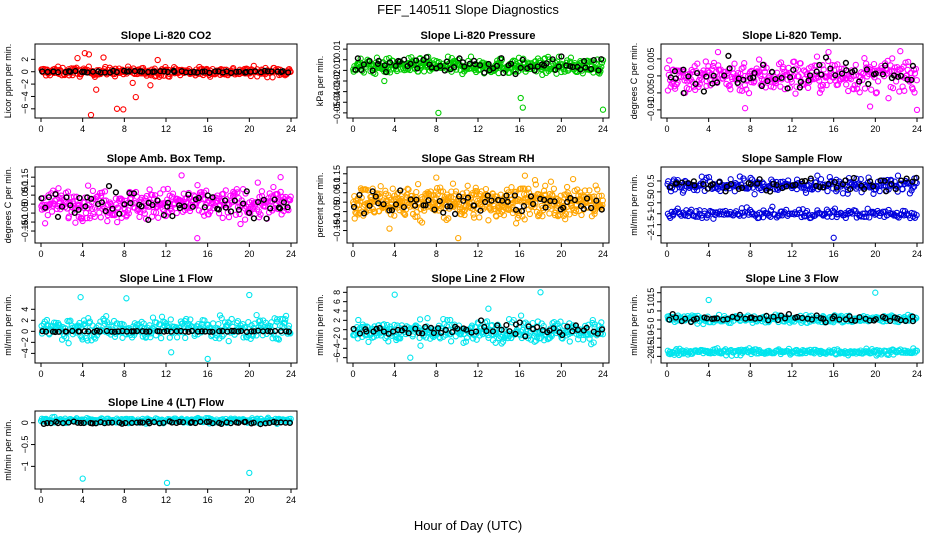  What do you see at coordinates (651, 225) in the screenshot?
I see `y-tick-label: −1.5` at bounding box center [651, 225].